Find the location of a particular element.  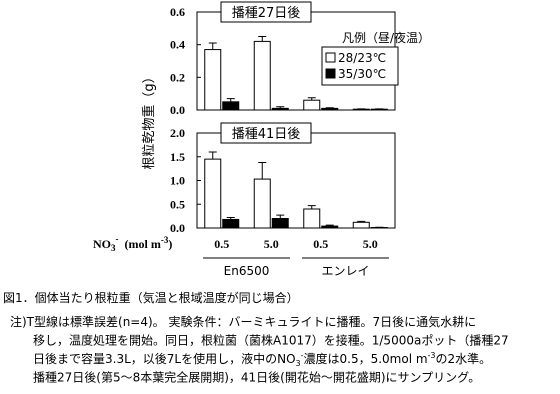

y-tick-label: 0.4 is located at coordinates (177, 45).